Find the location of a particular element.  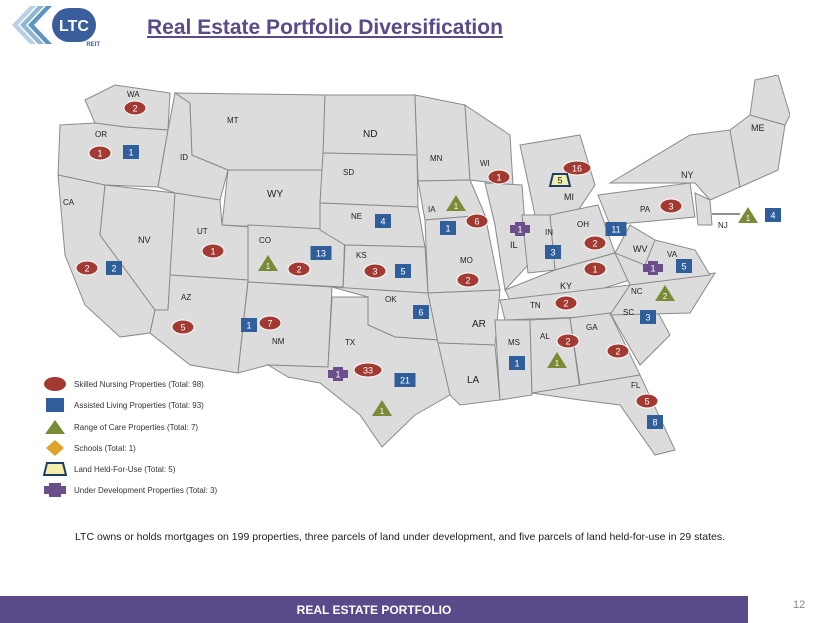

marker-snf-tn: 2 is located at coordinates (566, 303).